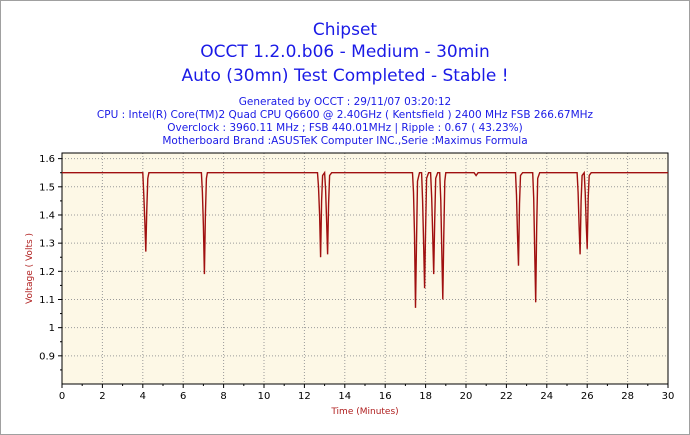 The height and width of the screenshot is (435, 690). What do you see at coordinates (47, 244) in the screenshot?
I see `y-tick-label: 1.3` at bounding box center [47, 244].